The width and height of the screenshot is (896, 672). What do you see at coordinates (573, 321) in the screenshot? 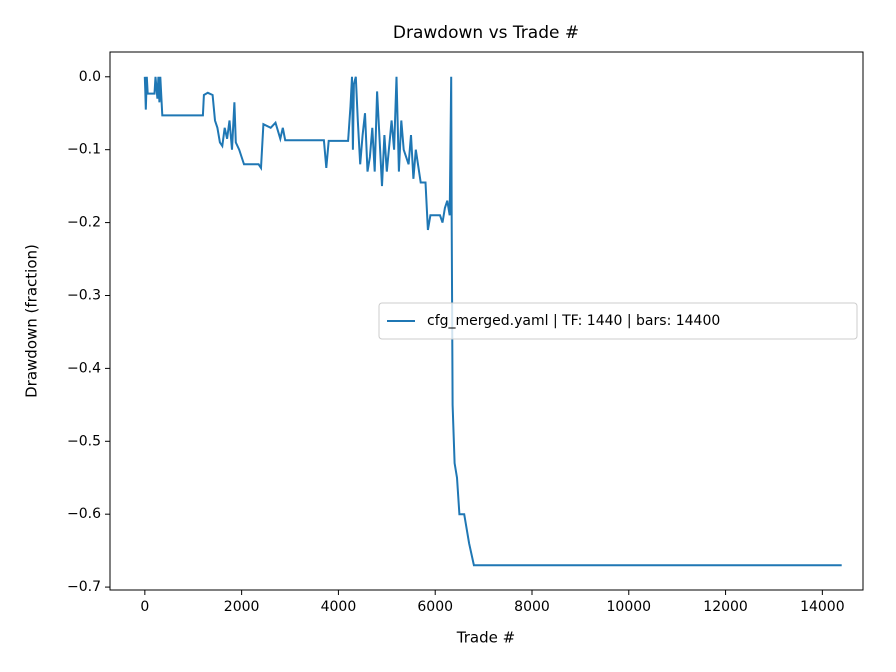
I see `legend-label: cfg_merged.yaml | TF: 1440 | bars: 14400` at bounding box center [573, 321].